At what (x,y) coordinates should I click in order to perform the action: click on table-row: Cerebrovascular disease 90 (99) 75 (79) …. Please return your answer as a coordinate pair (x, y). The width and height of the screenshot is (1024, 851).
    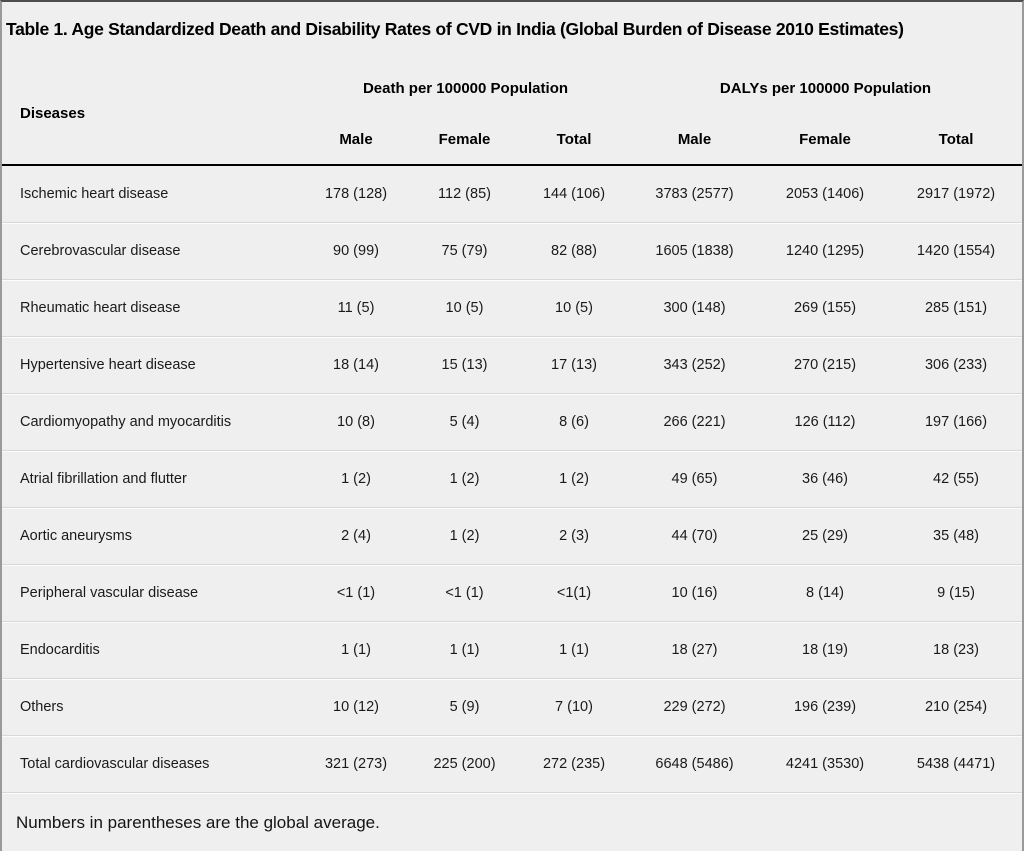
    Looking at the image, I should click on (512, 250).